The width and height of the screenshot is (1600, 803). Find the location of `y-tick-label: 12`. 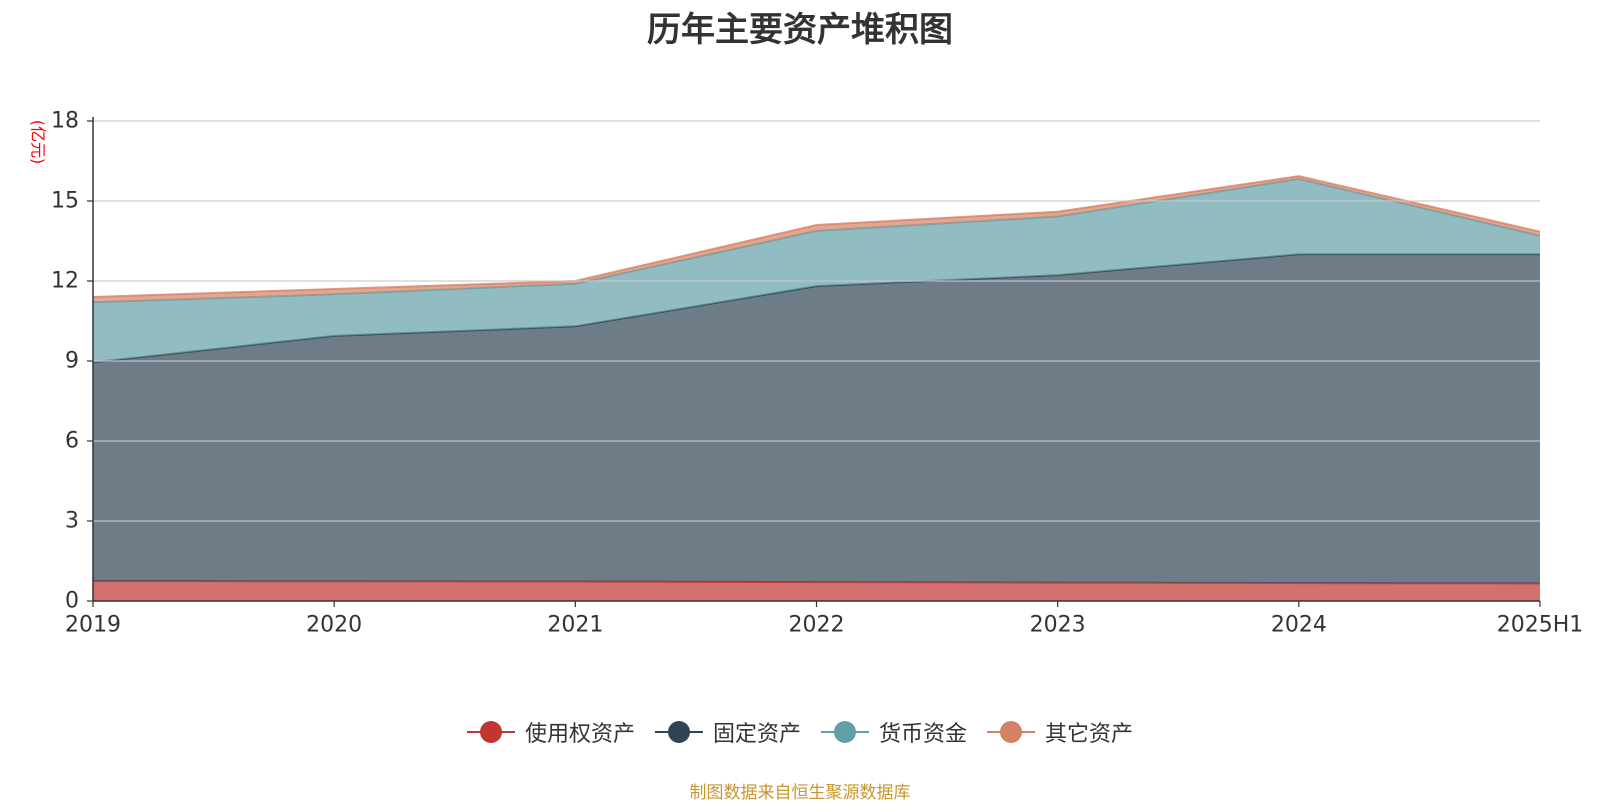

y-tick-label: 12 is located at coordinates (65, 281).